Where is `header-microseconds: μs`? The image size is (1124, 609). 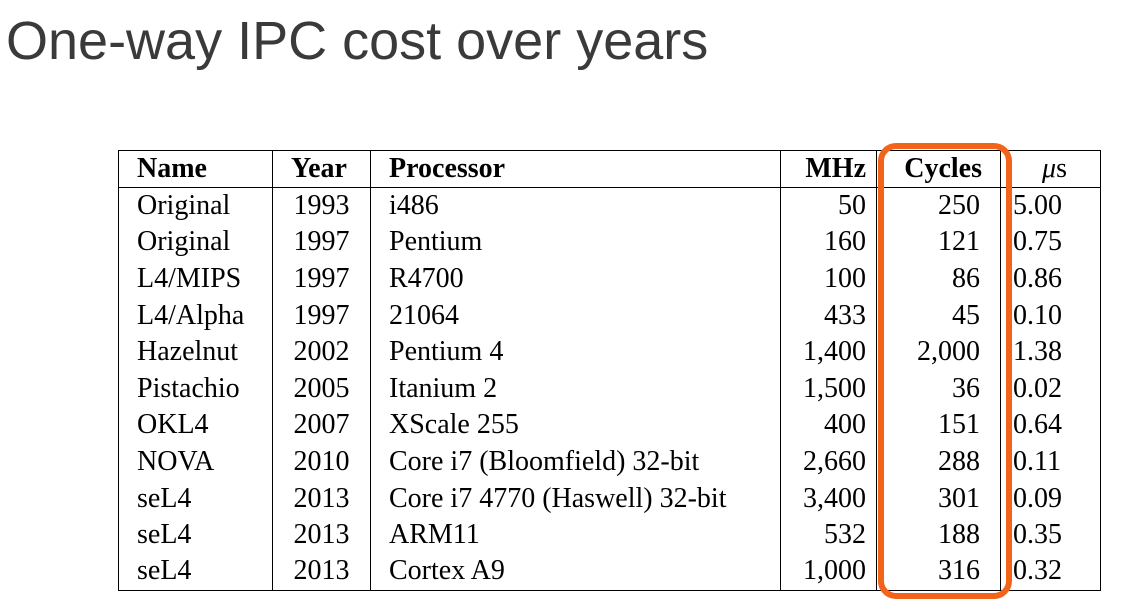 header-microseconds: μs is located at coordinates (1050, 169).